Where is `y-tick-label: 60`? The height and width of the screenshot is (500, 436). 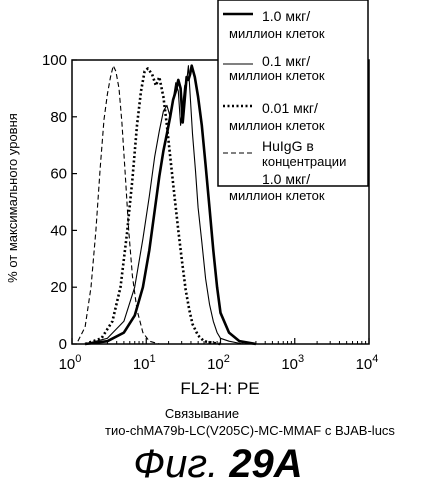
y-tick-label: 60 is located at coordinates (58, 174).